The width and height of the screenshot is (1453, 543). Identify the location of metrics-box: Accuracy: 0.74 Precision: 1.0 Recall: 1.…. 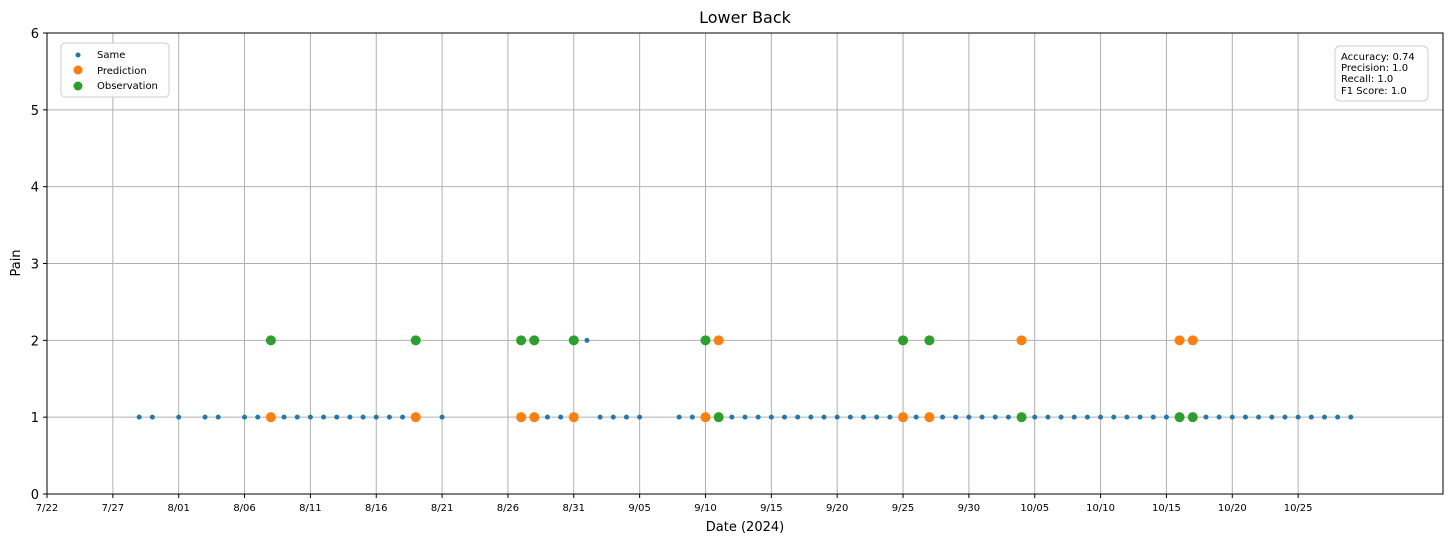
(1381, 73).